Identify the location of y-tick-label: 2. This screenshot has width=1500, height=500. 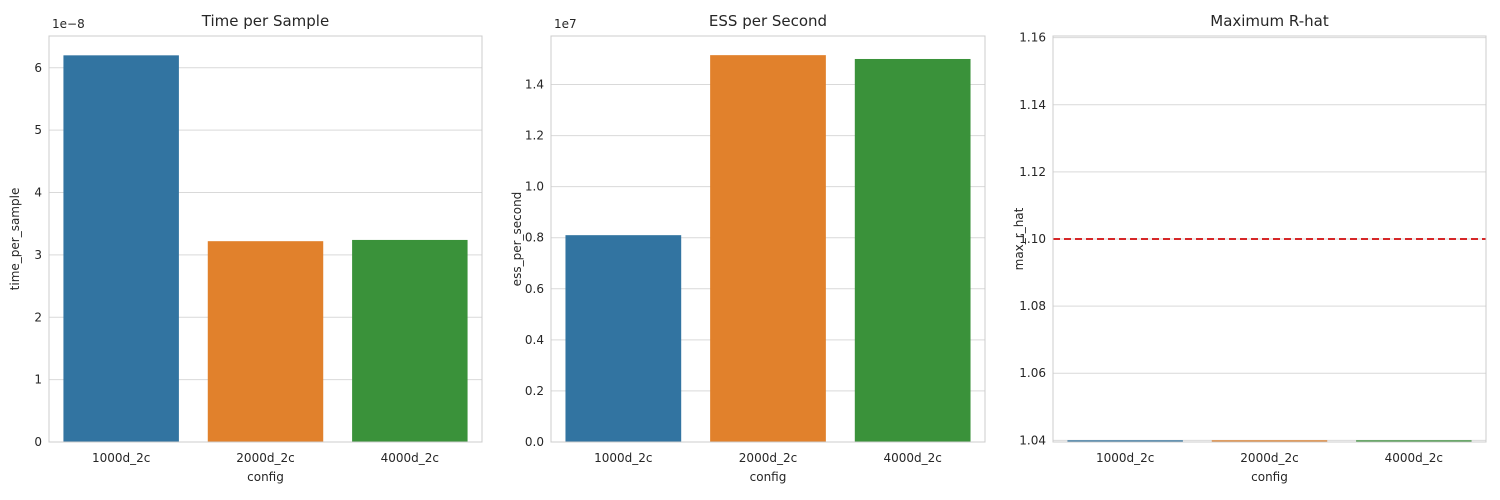
(38, 317).